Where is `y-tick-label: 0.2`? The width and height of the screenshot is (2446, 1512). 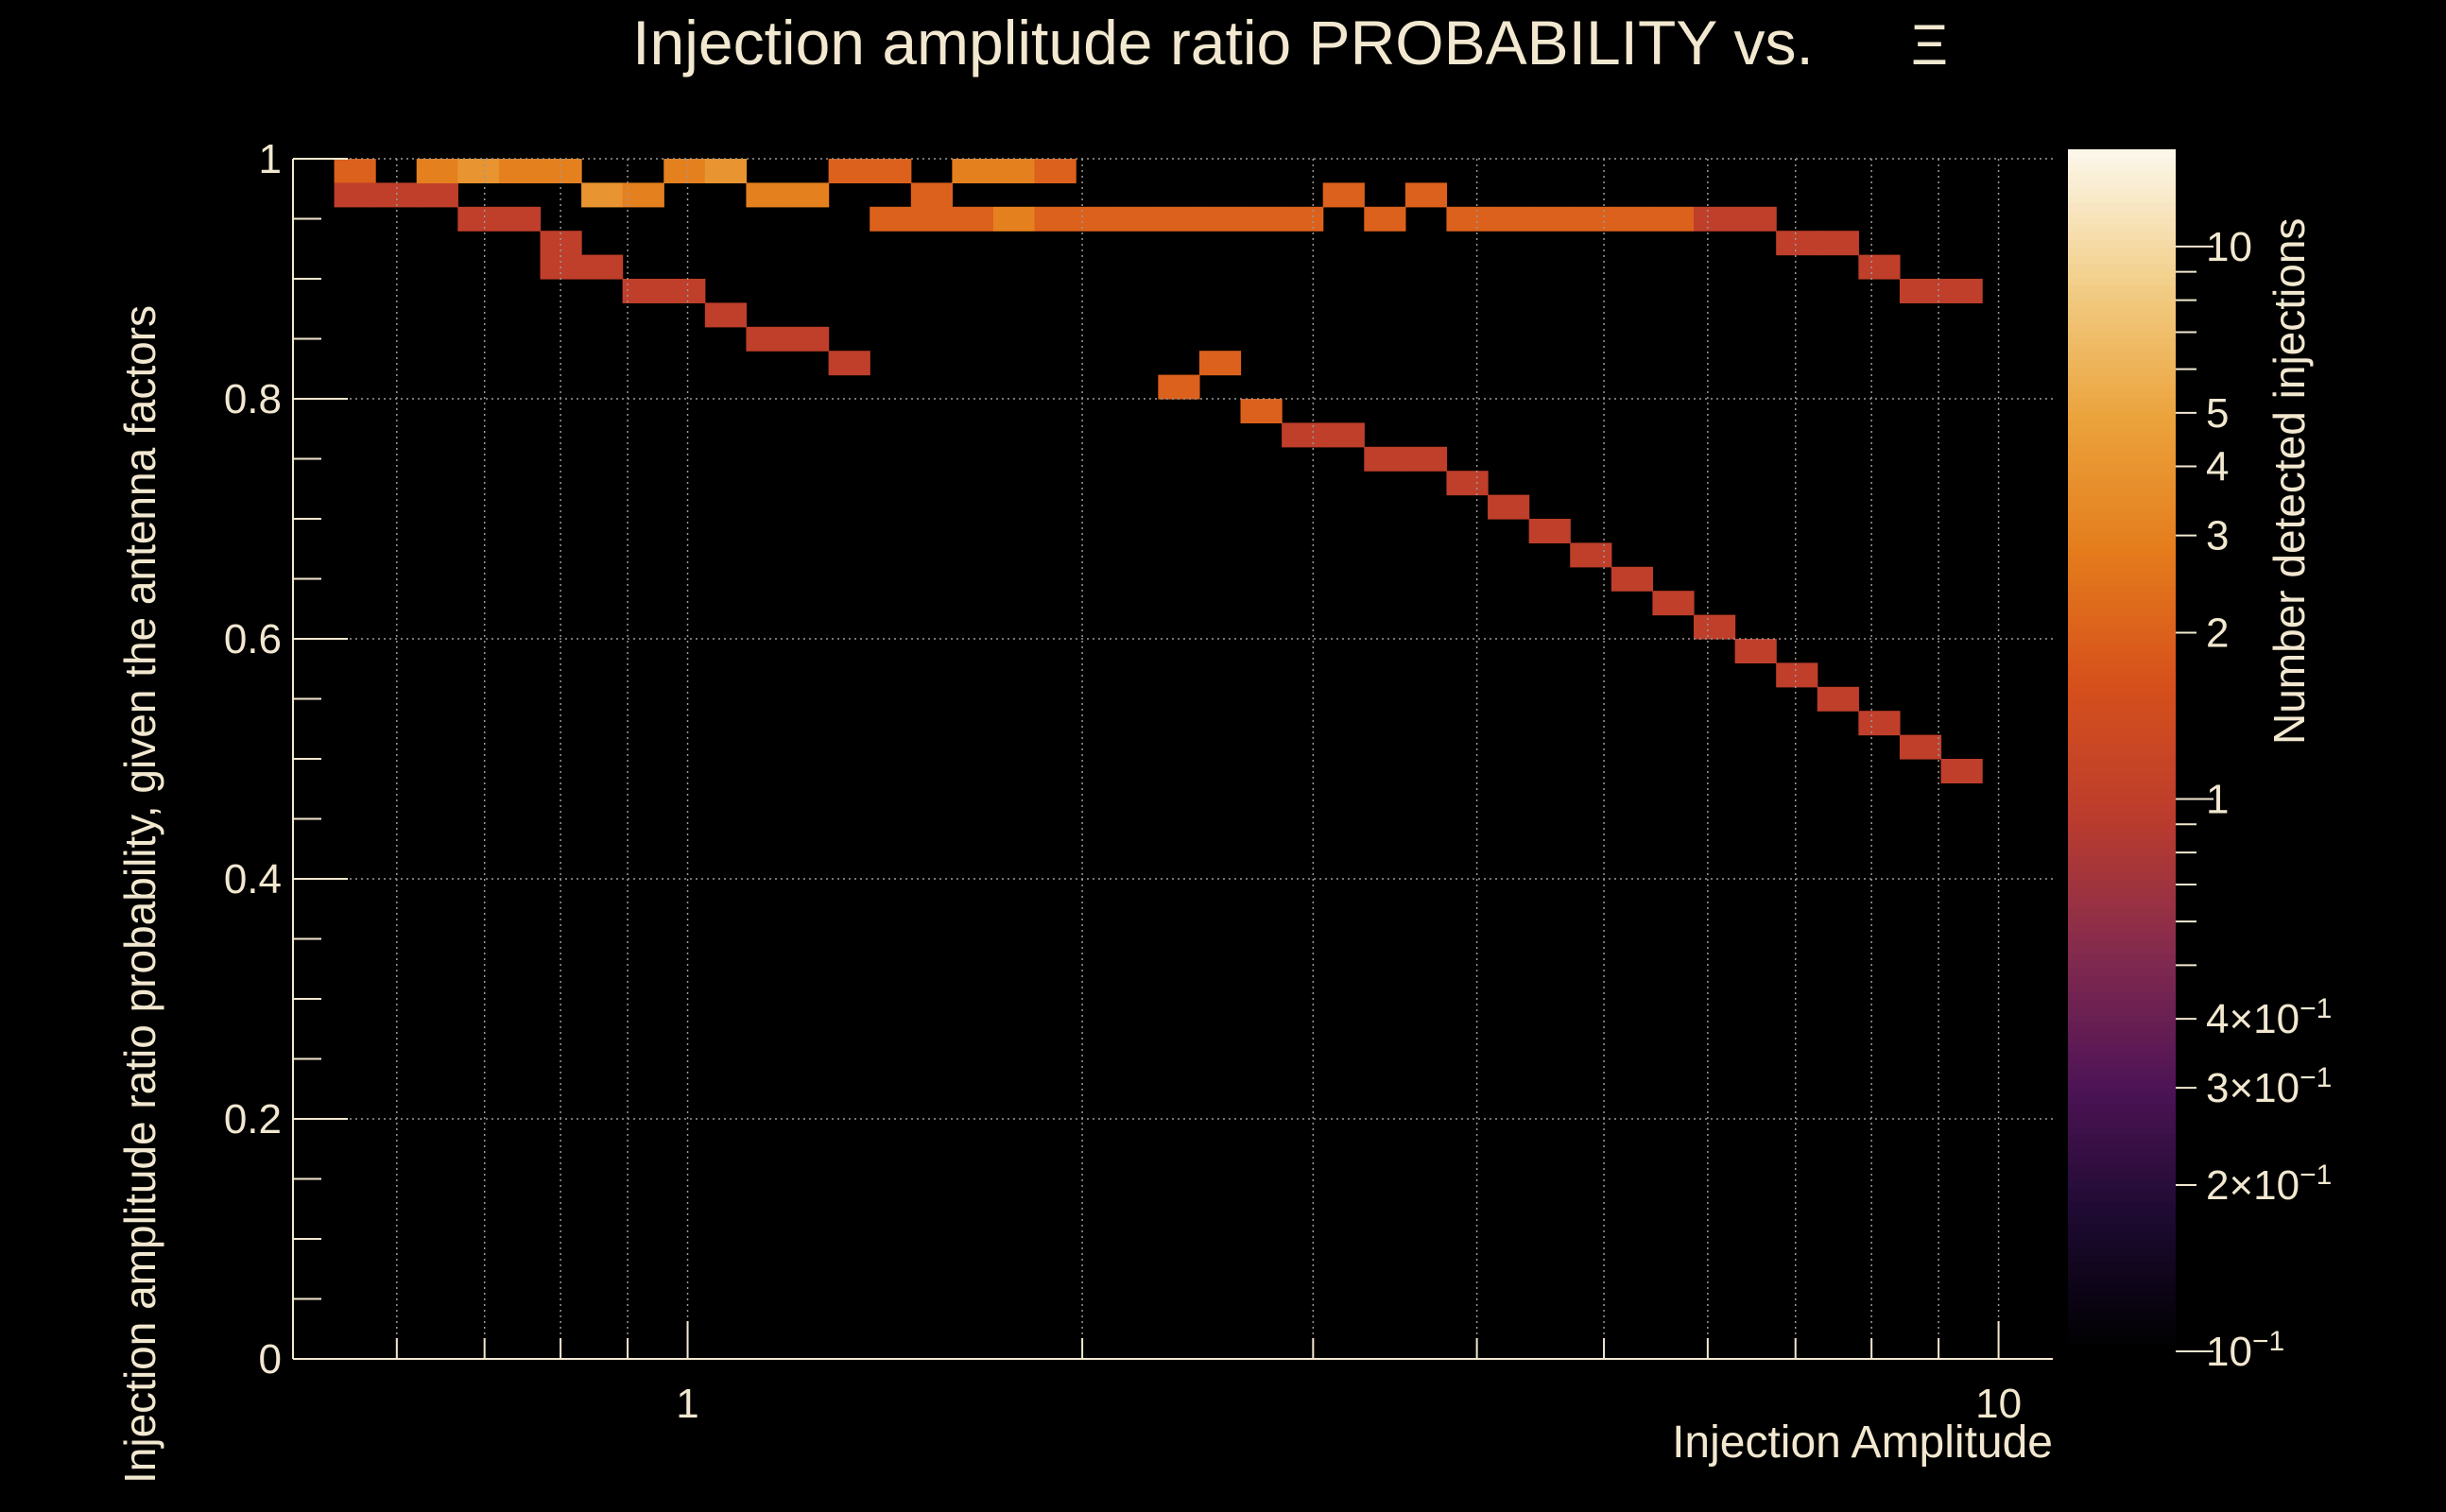
y-tick-label: 0.2 is located at coordinates (253, 1119).